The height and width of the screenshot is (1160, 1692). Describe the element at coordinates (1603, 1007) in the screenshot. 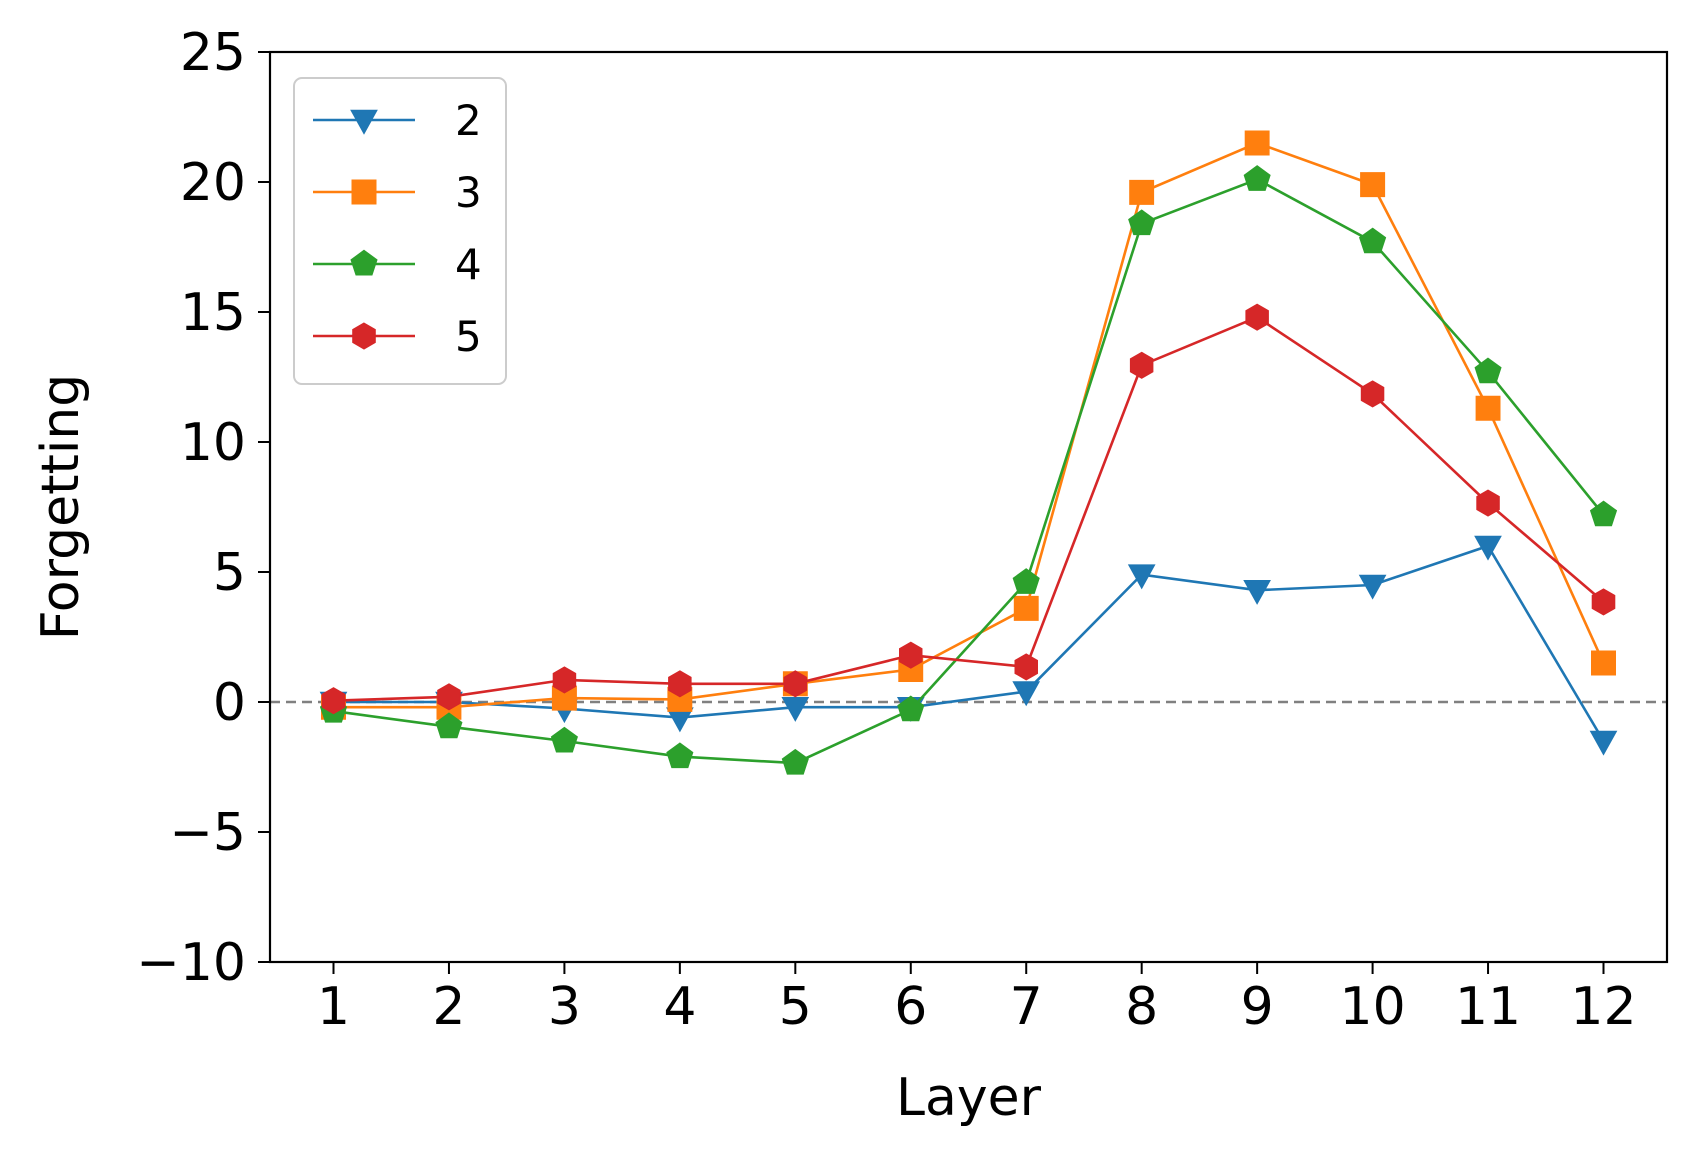

I see `x-tick-label: 12` at that location.